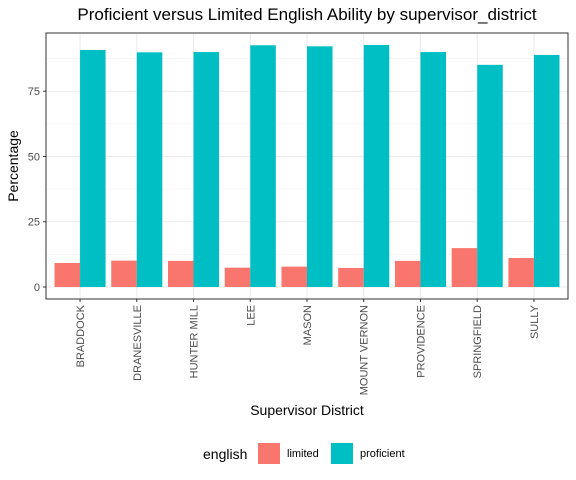 The height and width of the screenshot is (480, 576). I want to click on y-axis: 0 25 50 75, so click(37, 190).